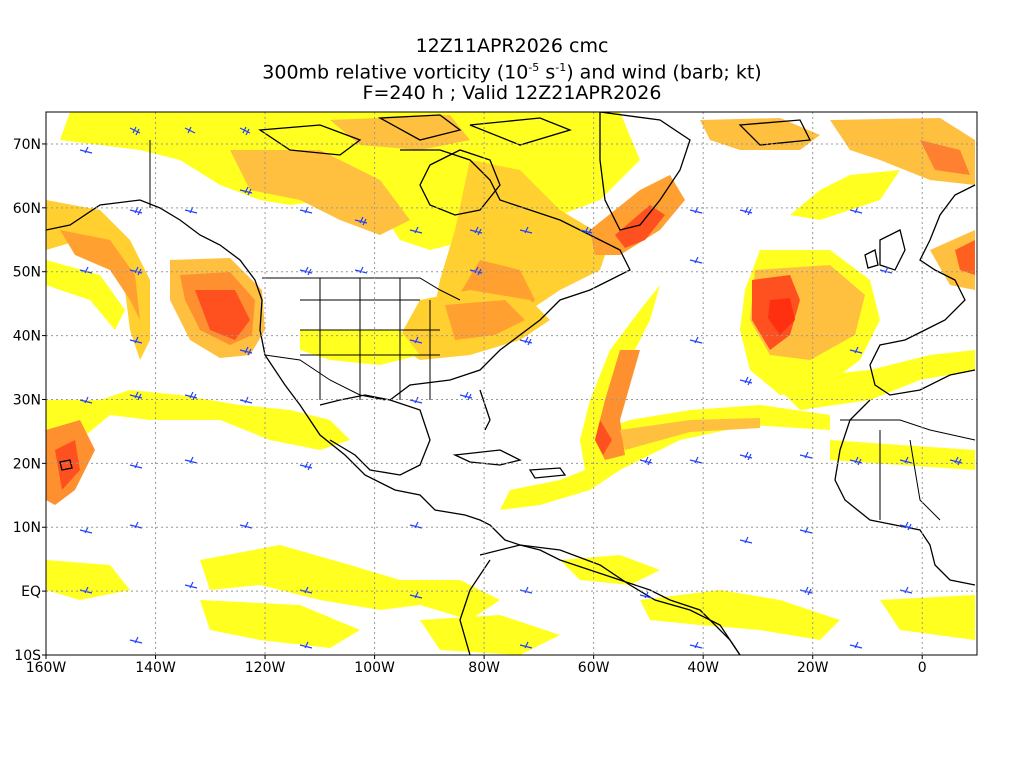 The image size is (1024, 768). What do you see at coordinates (484, 668) in the screenshot?
I see `lon-label: 80W` at bounding box center [484, 668].